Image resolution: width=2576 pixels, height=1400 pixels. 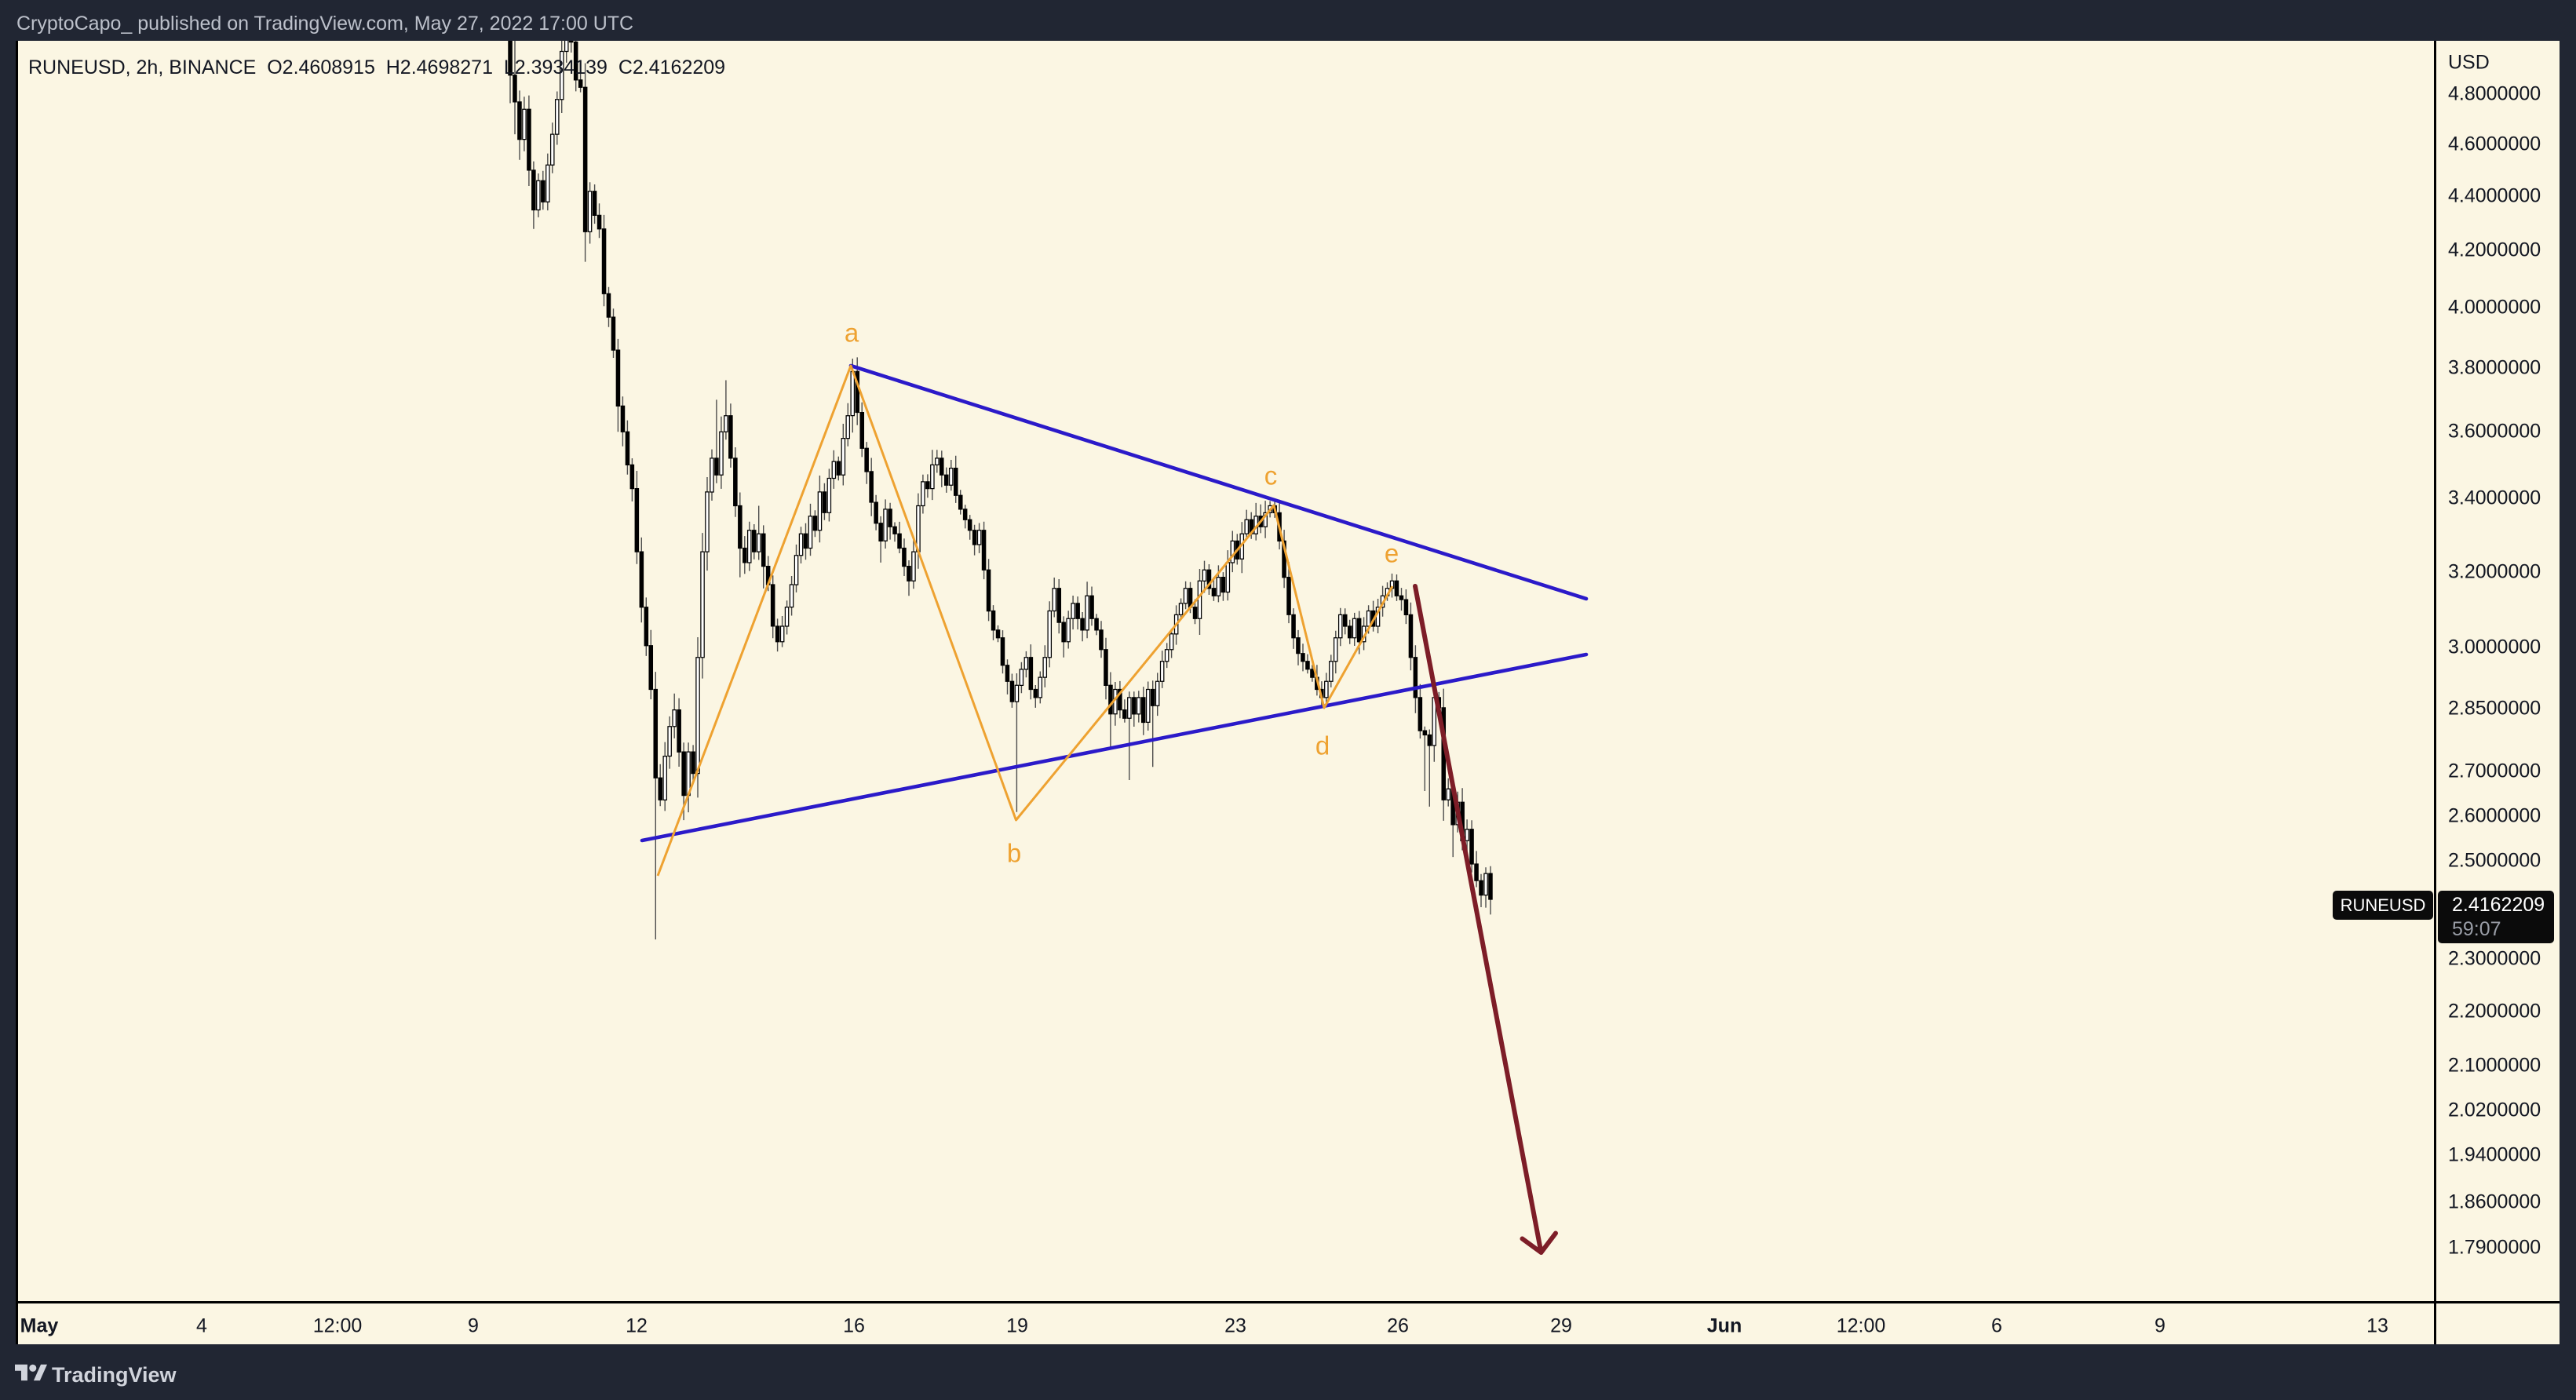 I want to click on svg-text: a, so click(x=852, y=333).